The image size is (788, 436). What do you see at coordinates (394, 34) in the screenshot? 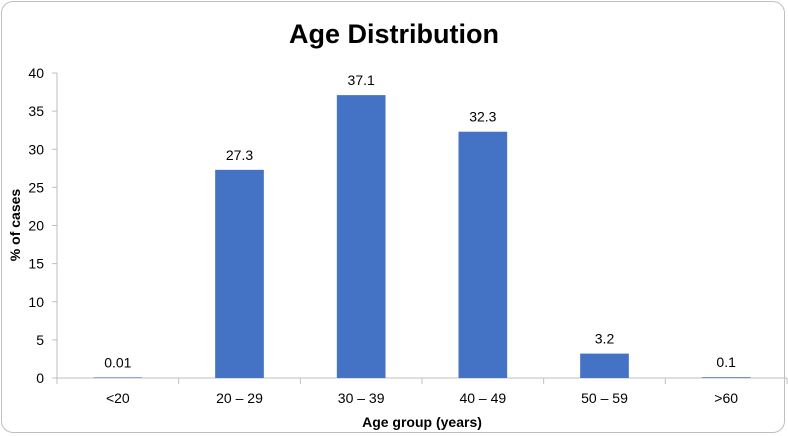
I see `chart-title: Age Distribution` at bounding box center [394, 34].